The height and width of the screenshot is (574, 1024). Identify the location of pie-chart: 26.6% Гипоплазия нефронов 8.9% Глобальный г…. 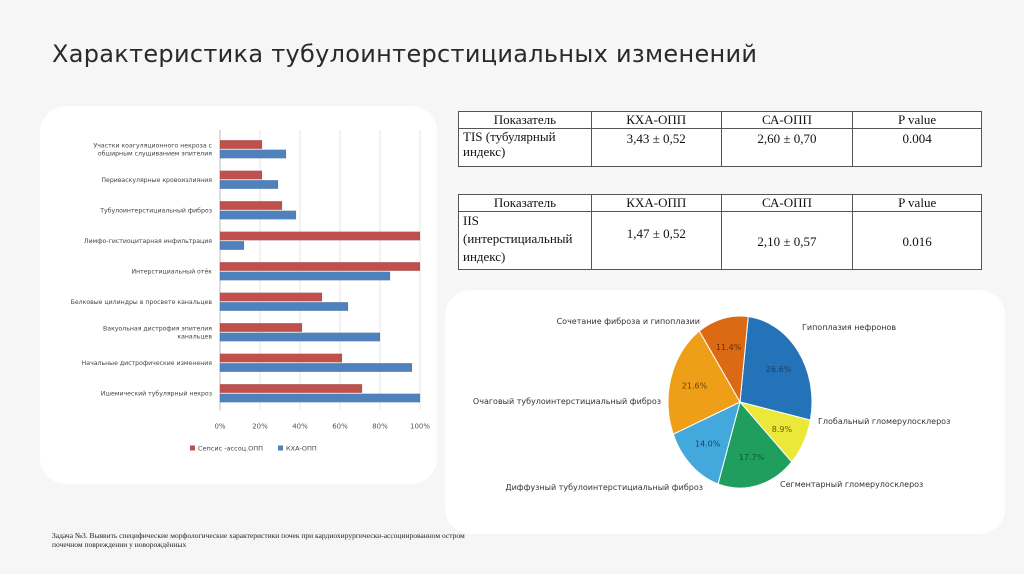
(711, 403).